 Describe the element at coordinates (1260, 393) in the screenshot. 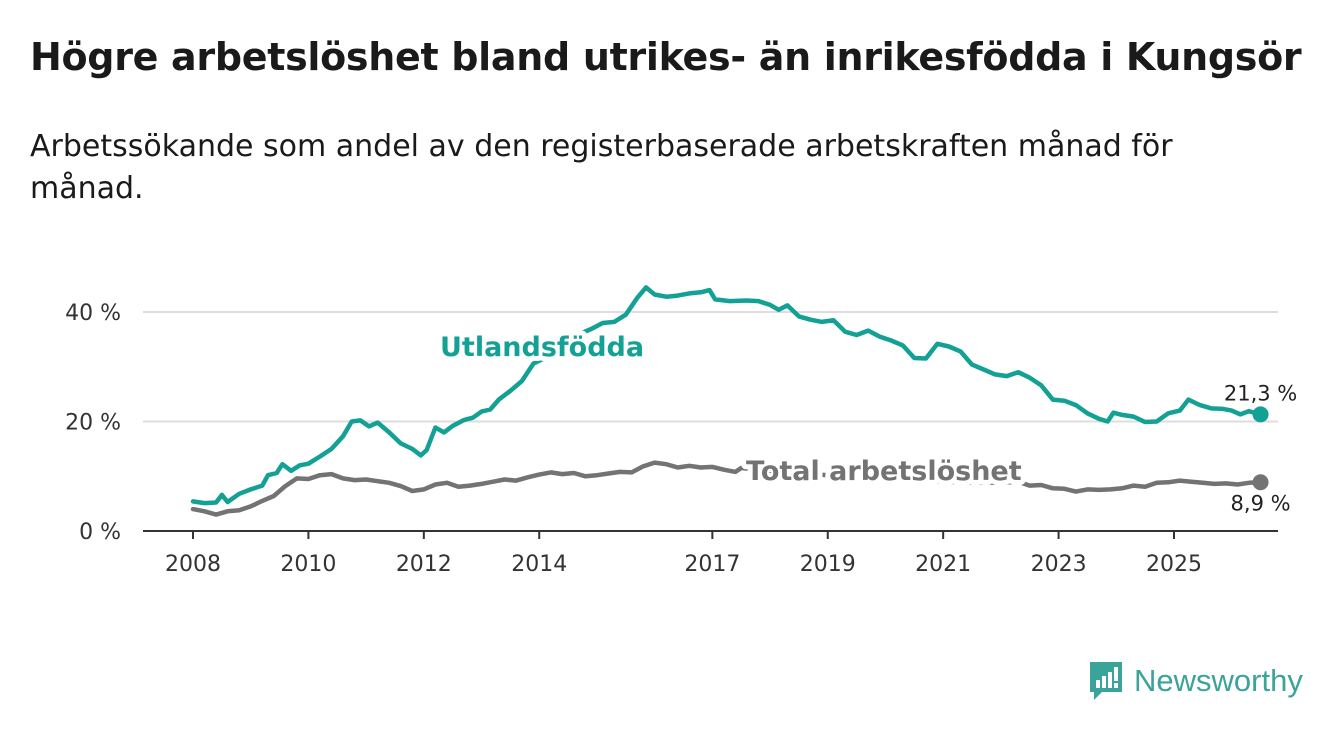

I see `end-value-label-utlandsfodda: 21,3 %` at that location.